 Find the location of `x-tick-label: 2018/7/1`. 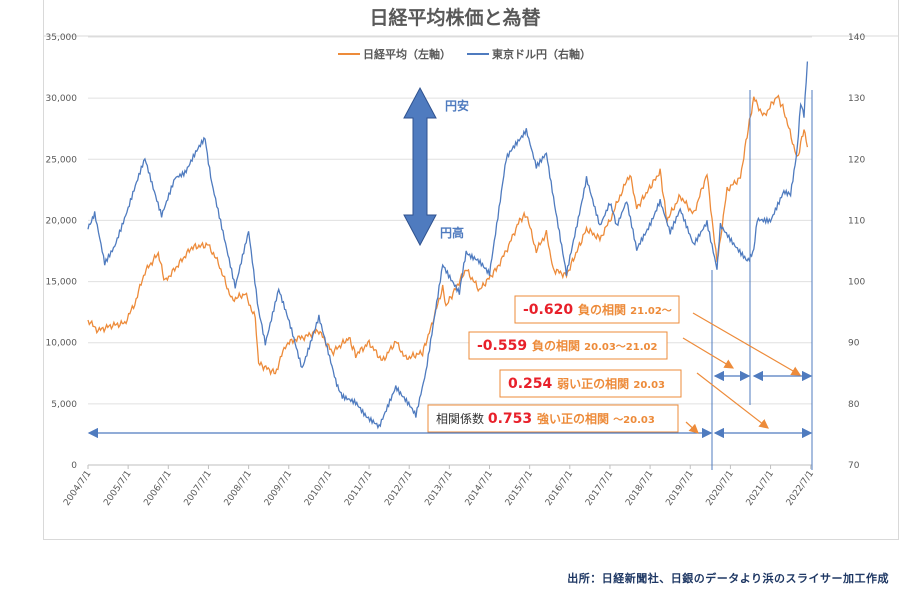

x-tick-label: 2018/7/1 is located at coordinates (639, 488).